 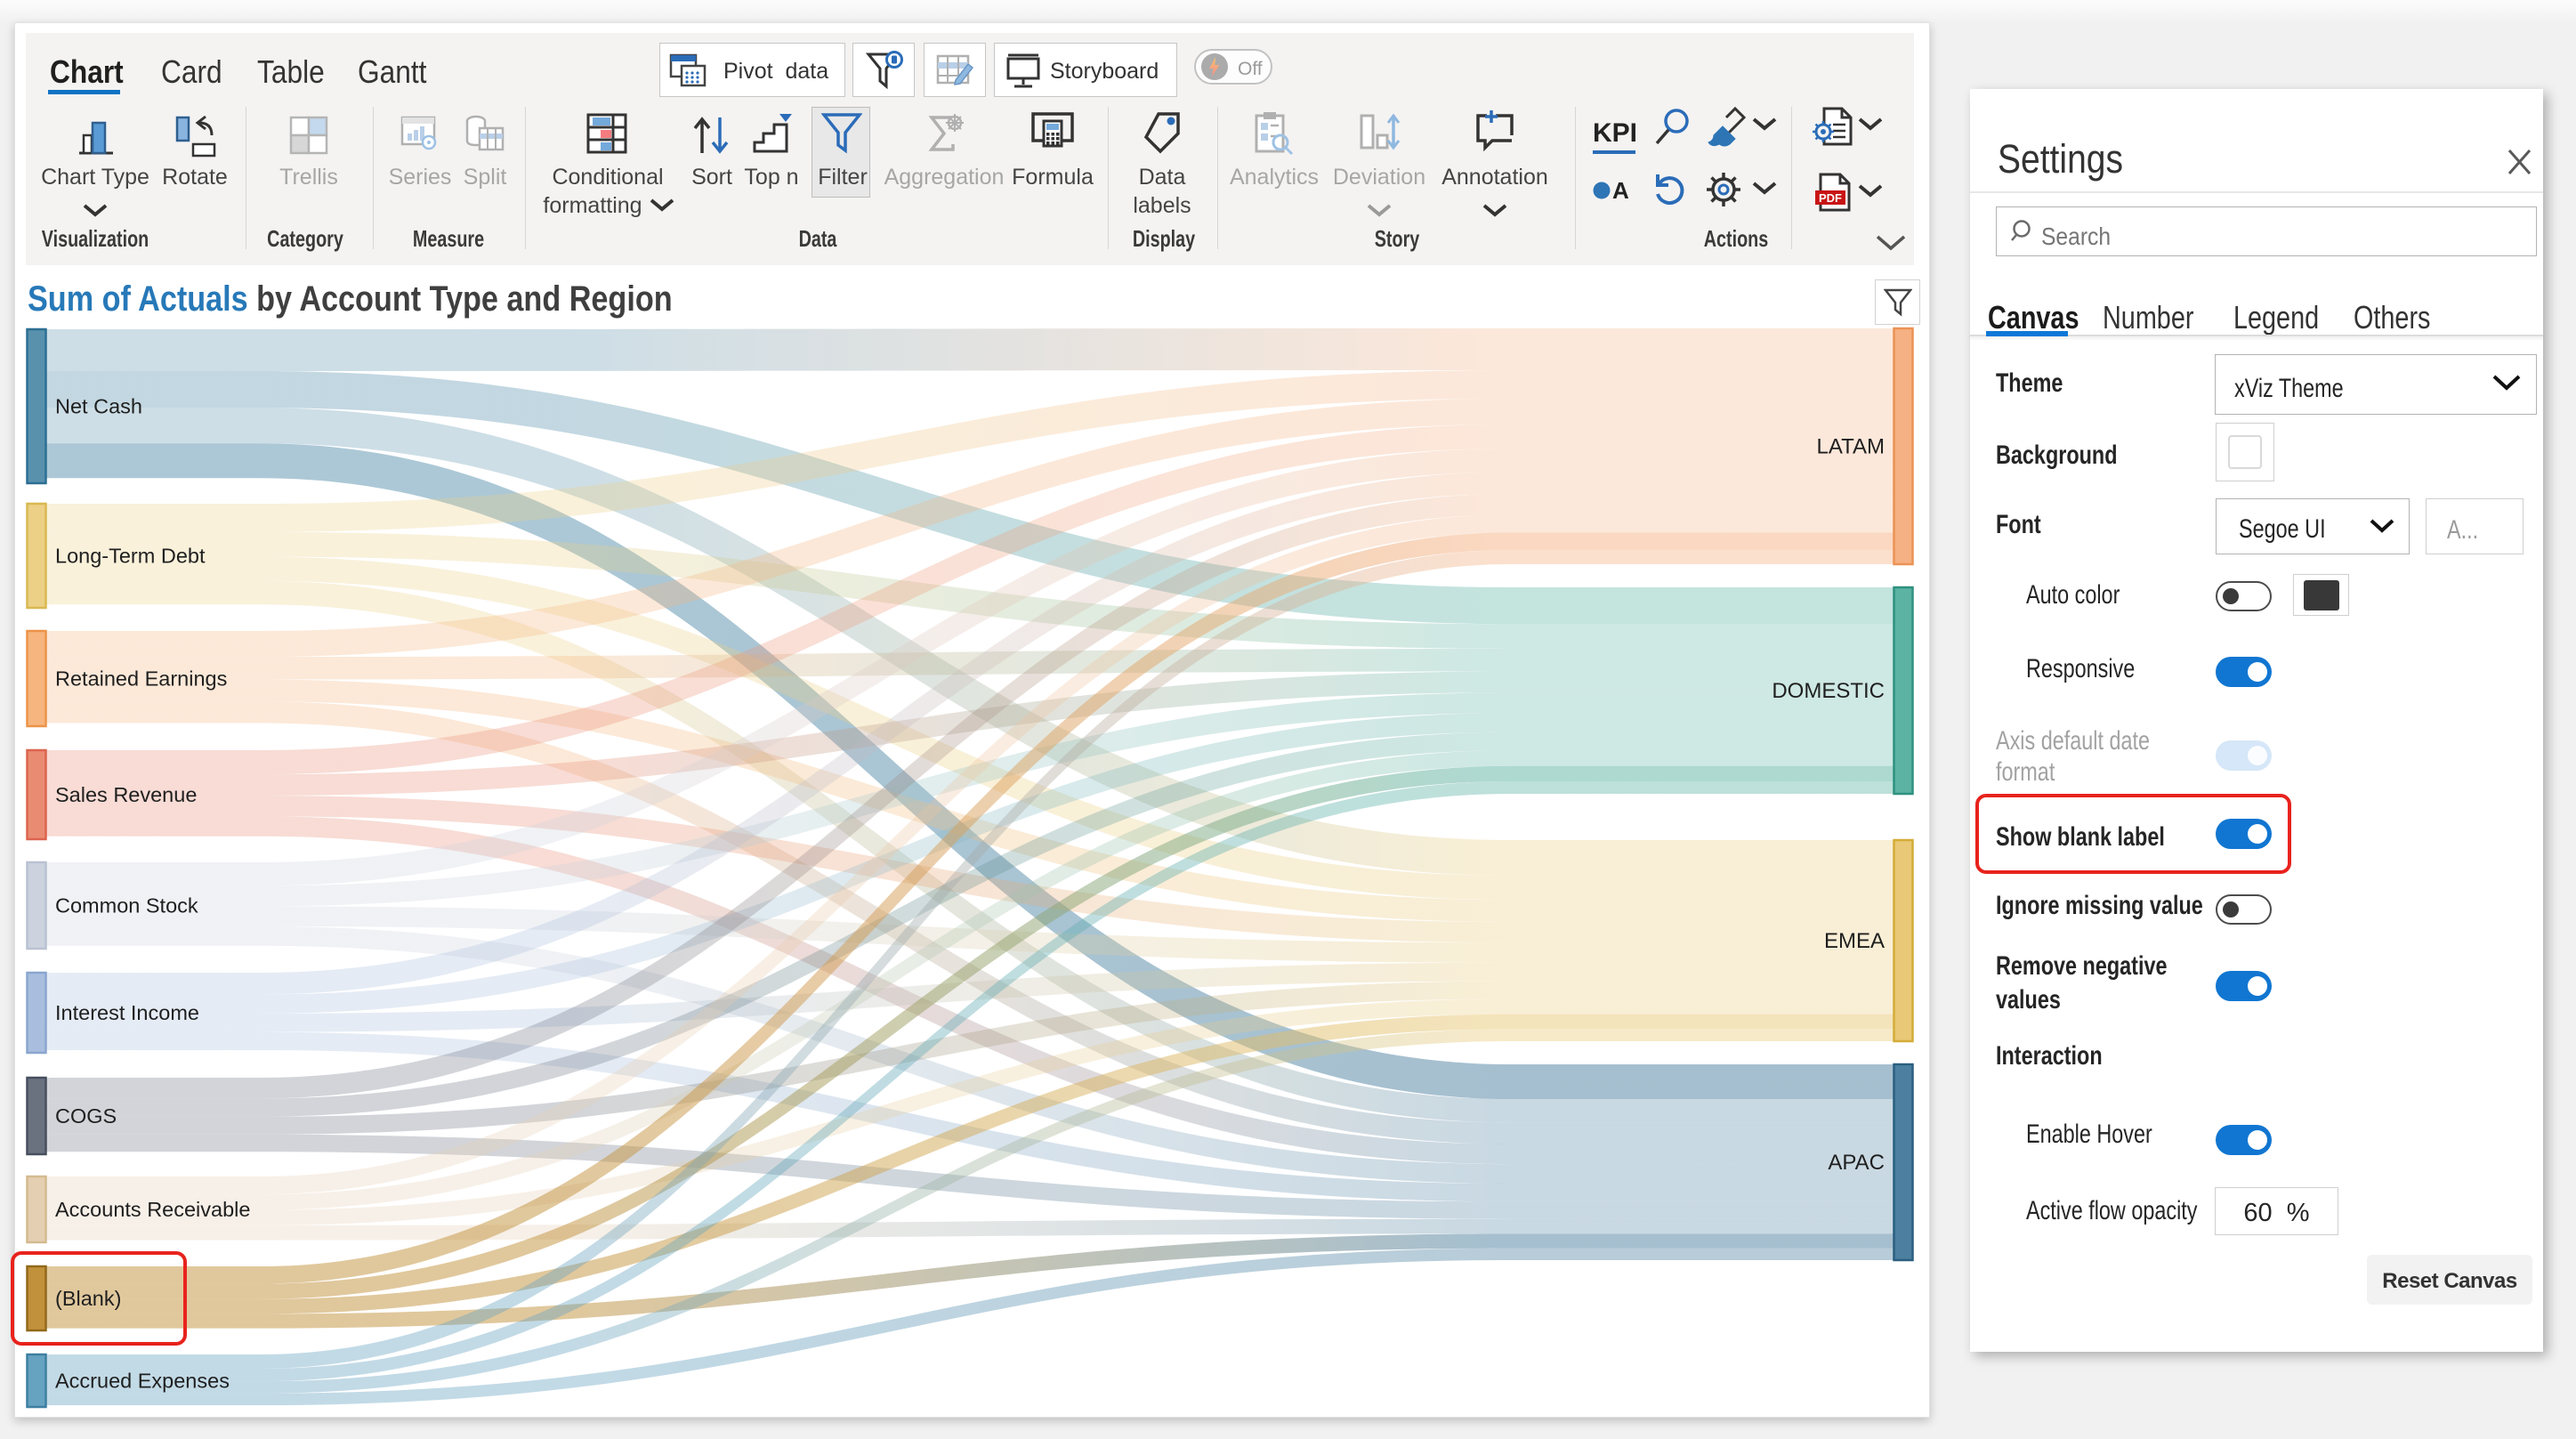 What do you see at coordinates (1620, 191) in the screenshot?
I see `svg-text: A` at bounding box center [1620, 191].